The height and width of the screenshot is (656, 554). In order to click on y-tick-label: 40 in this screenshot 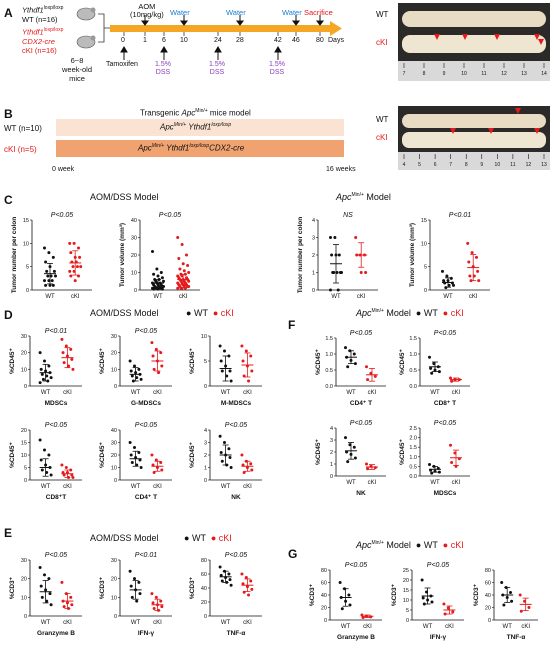, I will do `click(488, 596)`.